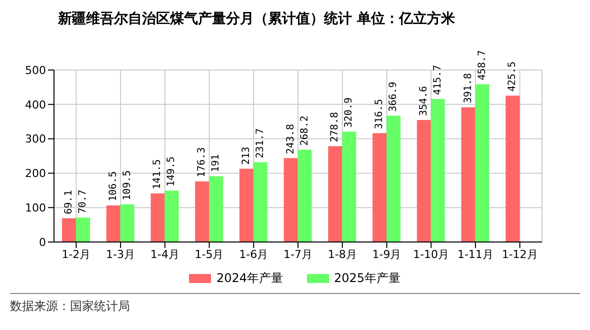 The height and width of the screenshot is (330, 590). Describe the element at coordinates (387, 254) in the screenshot. I see `x-tick-label: 1-9月` at that location.